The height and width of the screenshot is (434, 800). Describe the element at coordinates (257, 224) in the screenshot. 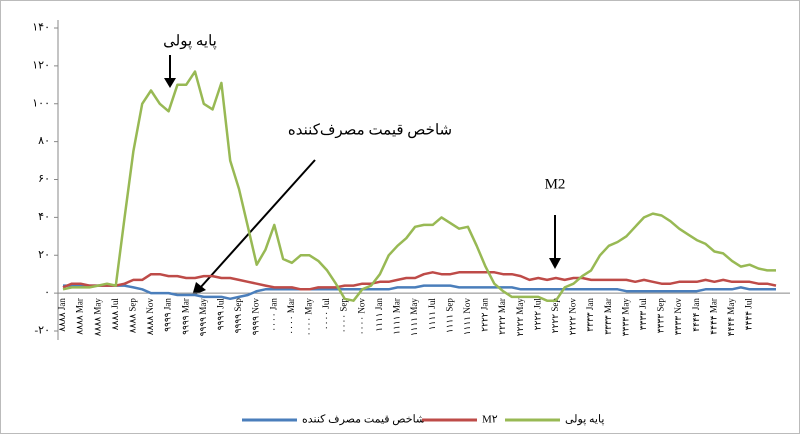

I see `arrow` at that location.